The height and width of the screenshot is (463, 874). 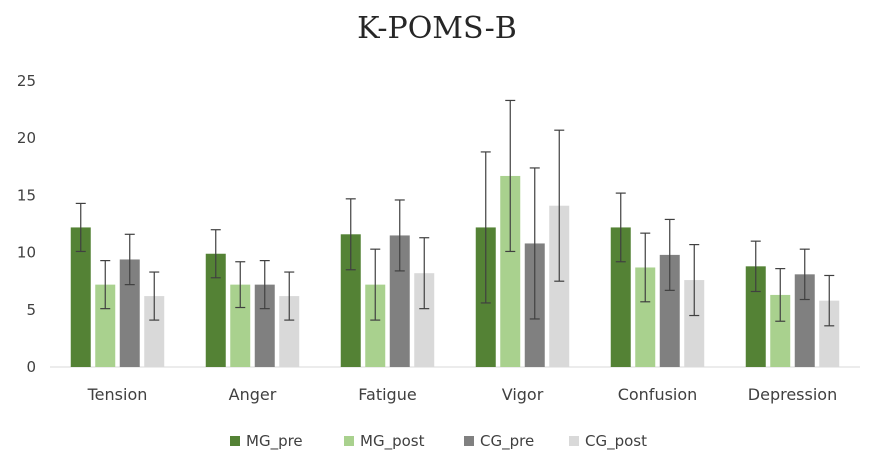 I want to click on y-tick-label: 25, so click(x=26, y=81).